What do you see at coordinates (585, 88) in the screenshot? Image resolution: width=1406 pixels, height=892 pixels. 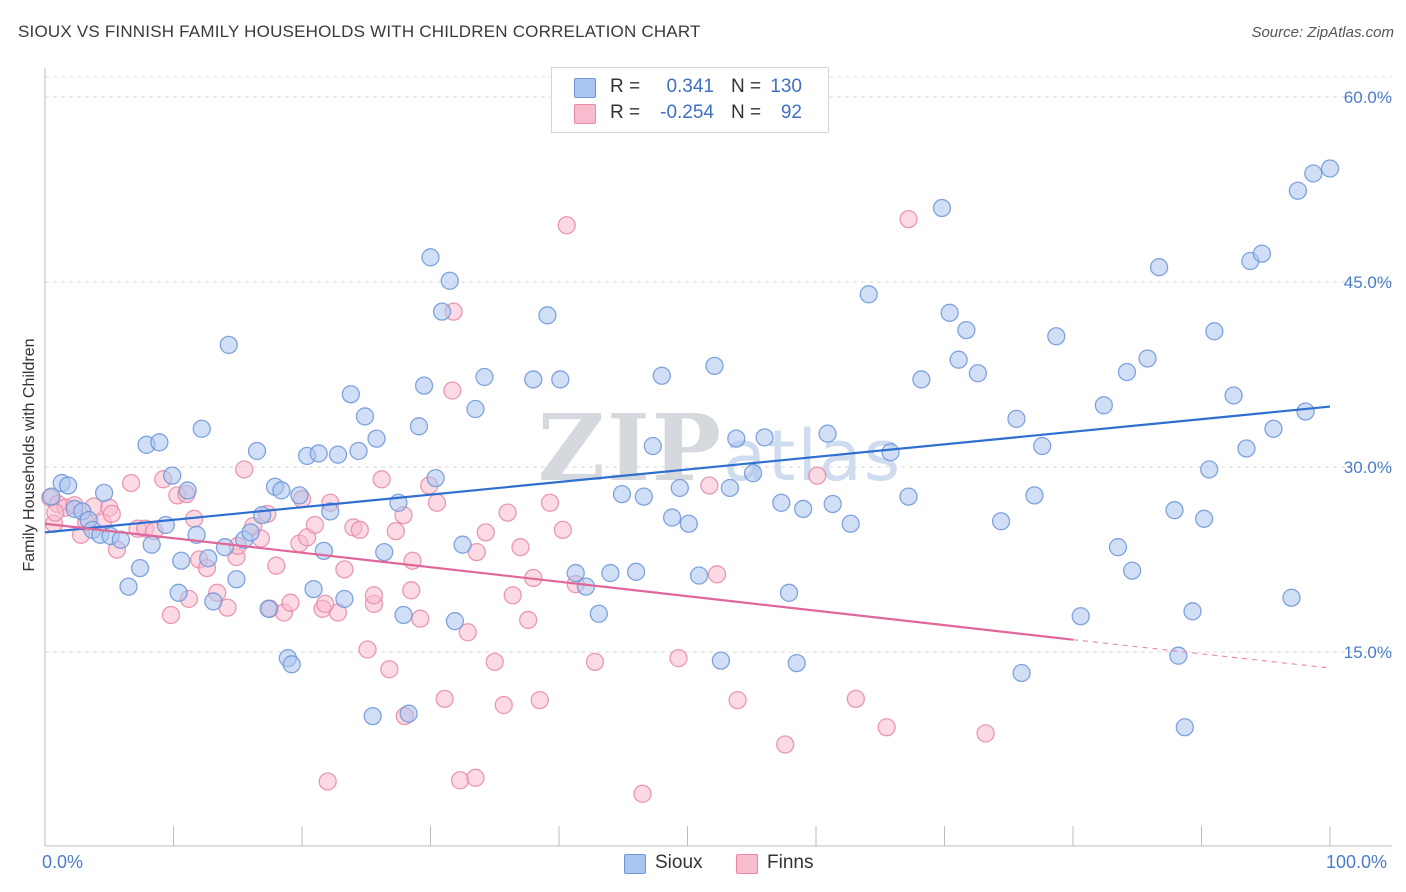 I see `sioux-swatch` at bounding box center [585, 88].